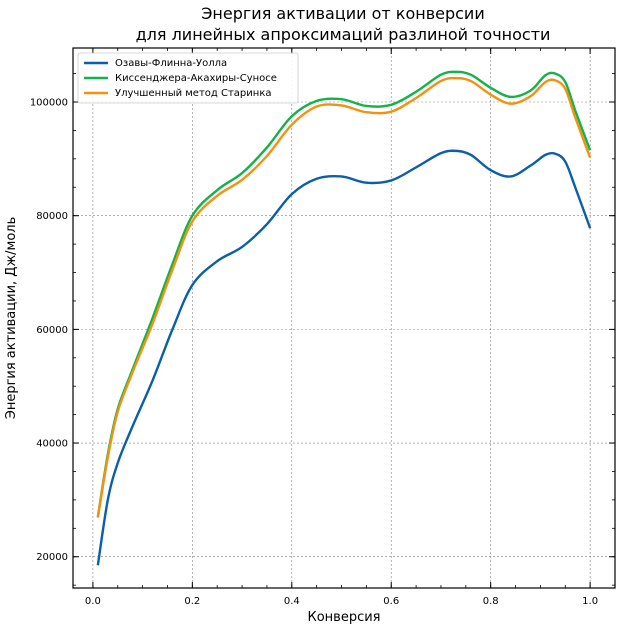 This screenshot has height=628, width=620. I want to click on y-tick-label: 40000, so click(52, 444).